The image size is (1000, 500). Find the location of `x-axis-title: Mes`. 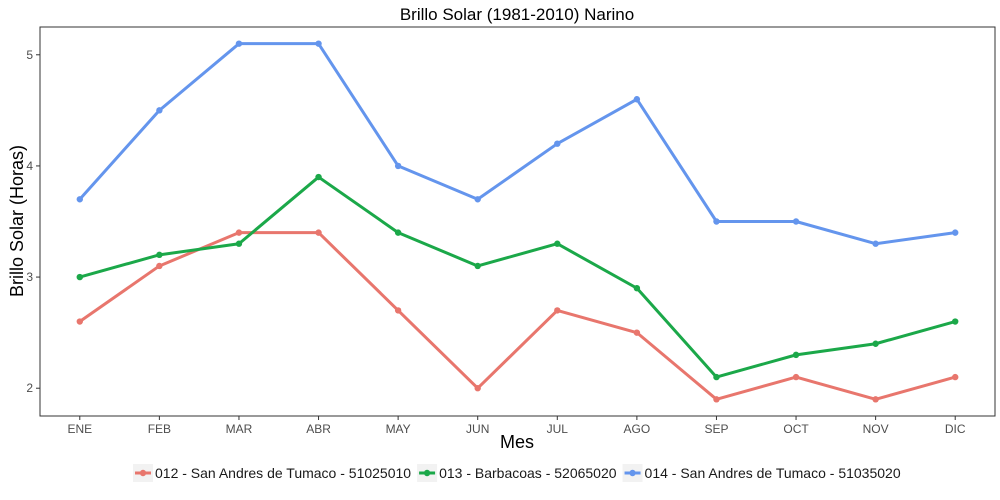

x-axis-title: Mes is located at coordinates (517, 442).